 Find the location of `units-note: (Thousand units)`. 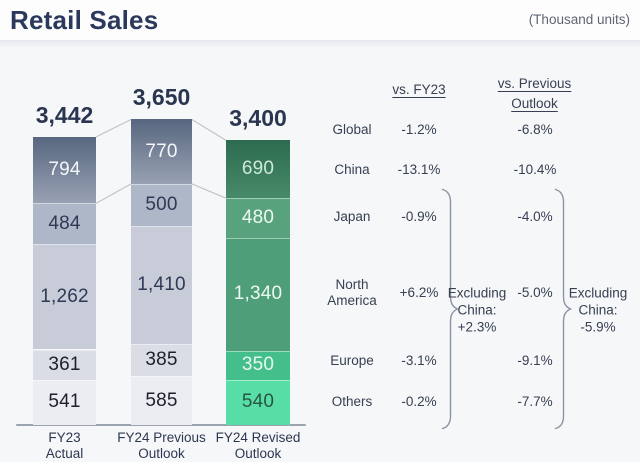

units-note: (Thousand units) is located at coordinates (579, 19).